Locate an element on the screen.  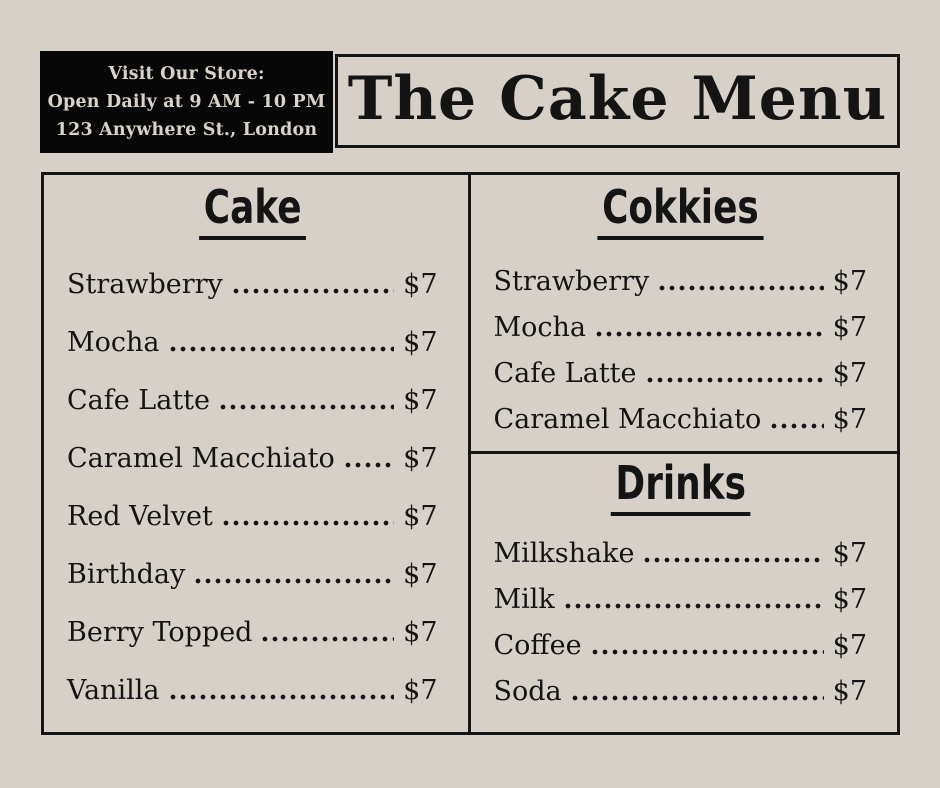
section-cake-heading: Cake is located at coordinates (252, 212).